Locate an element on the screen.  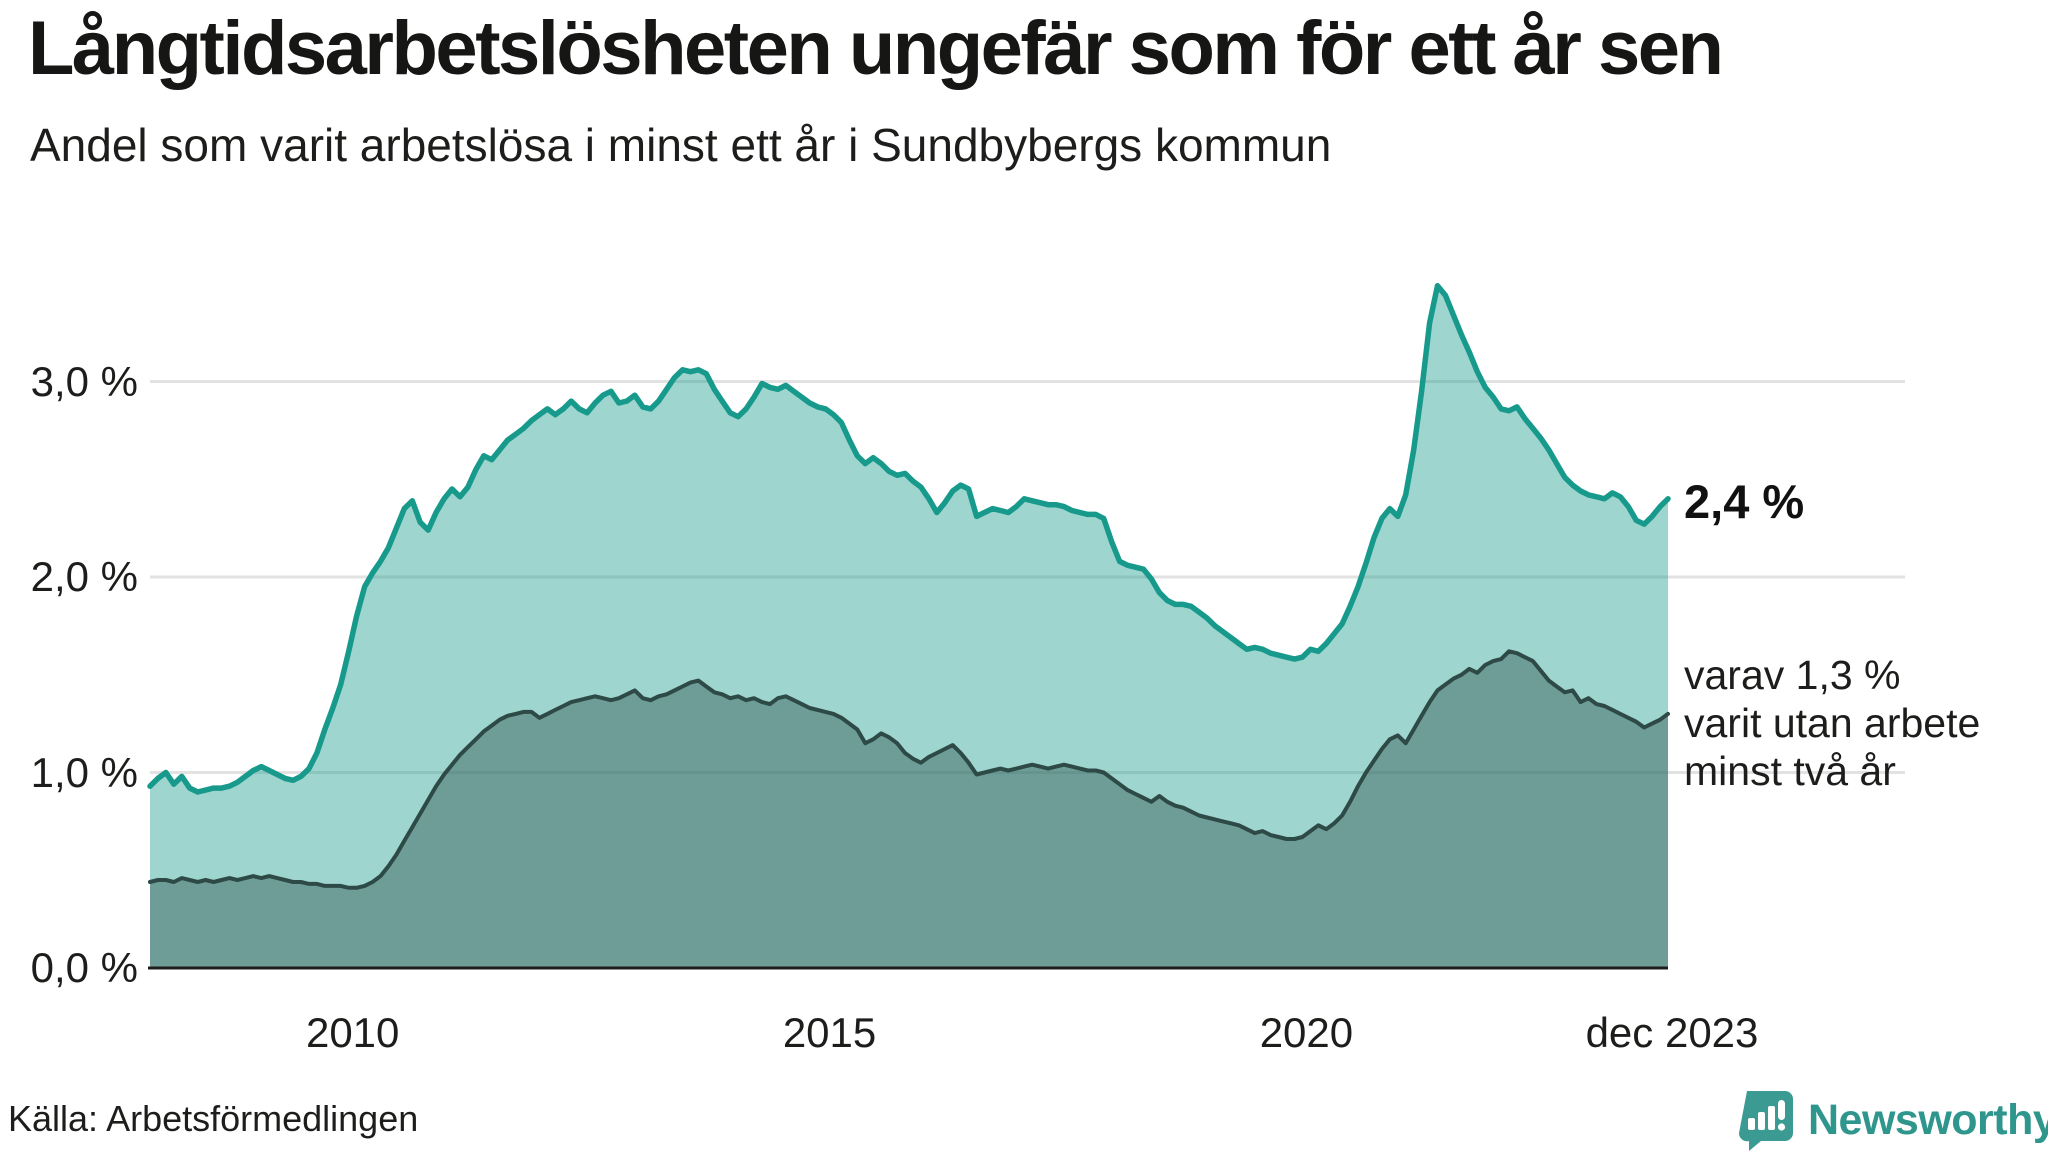
x-tick-2010: 2010 is located at coordinates (352, 1032).